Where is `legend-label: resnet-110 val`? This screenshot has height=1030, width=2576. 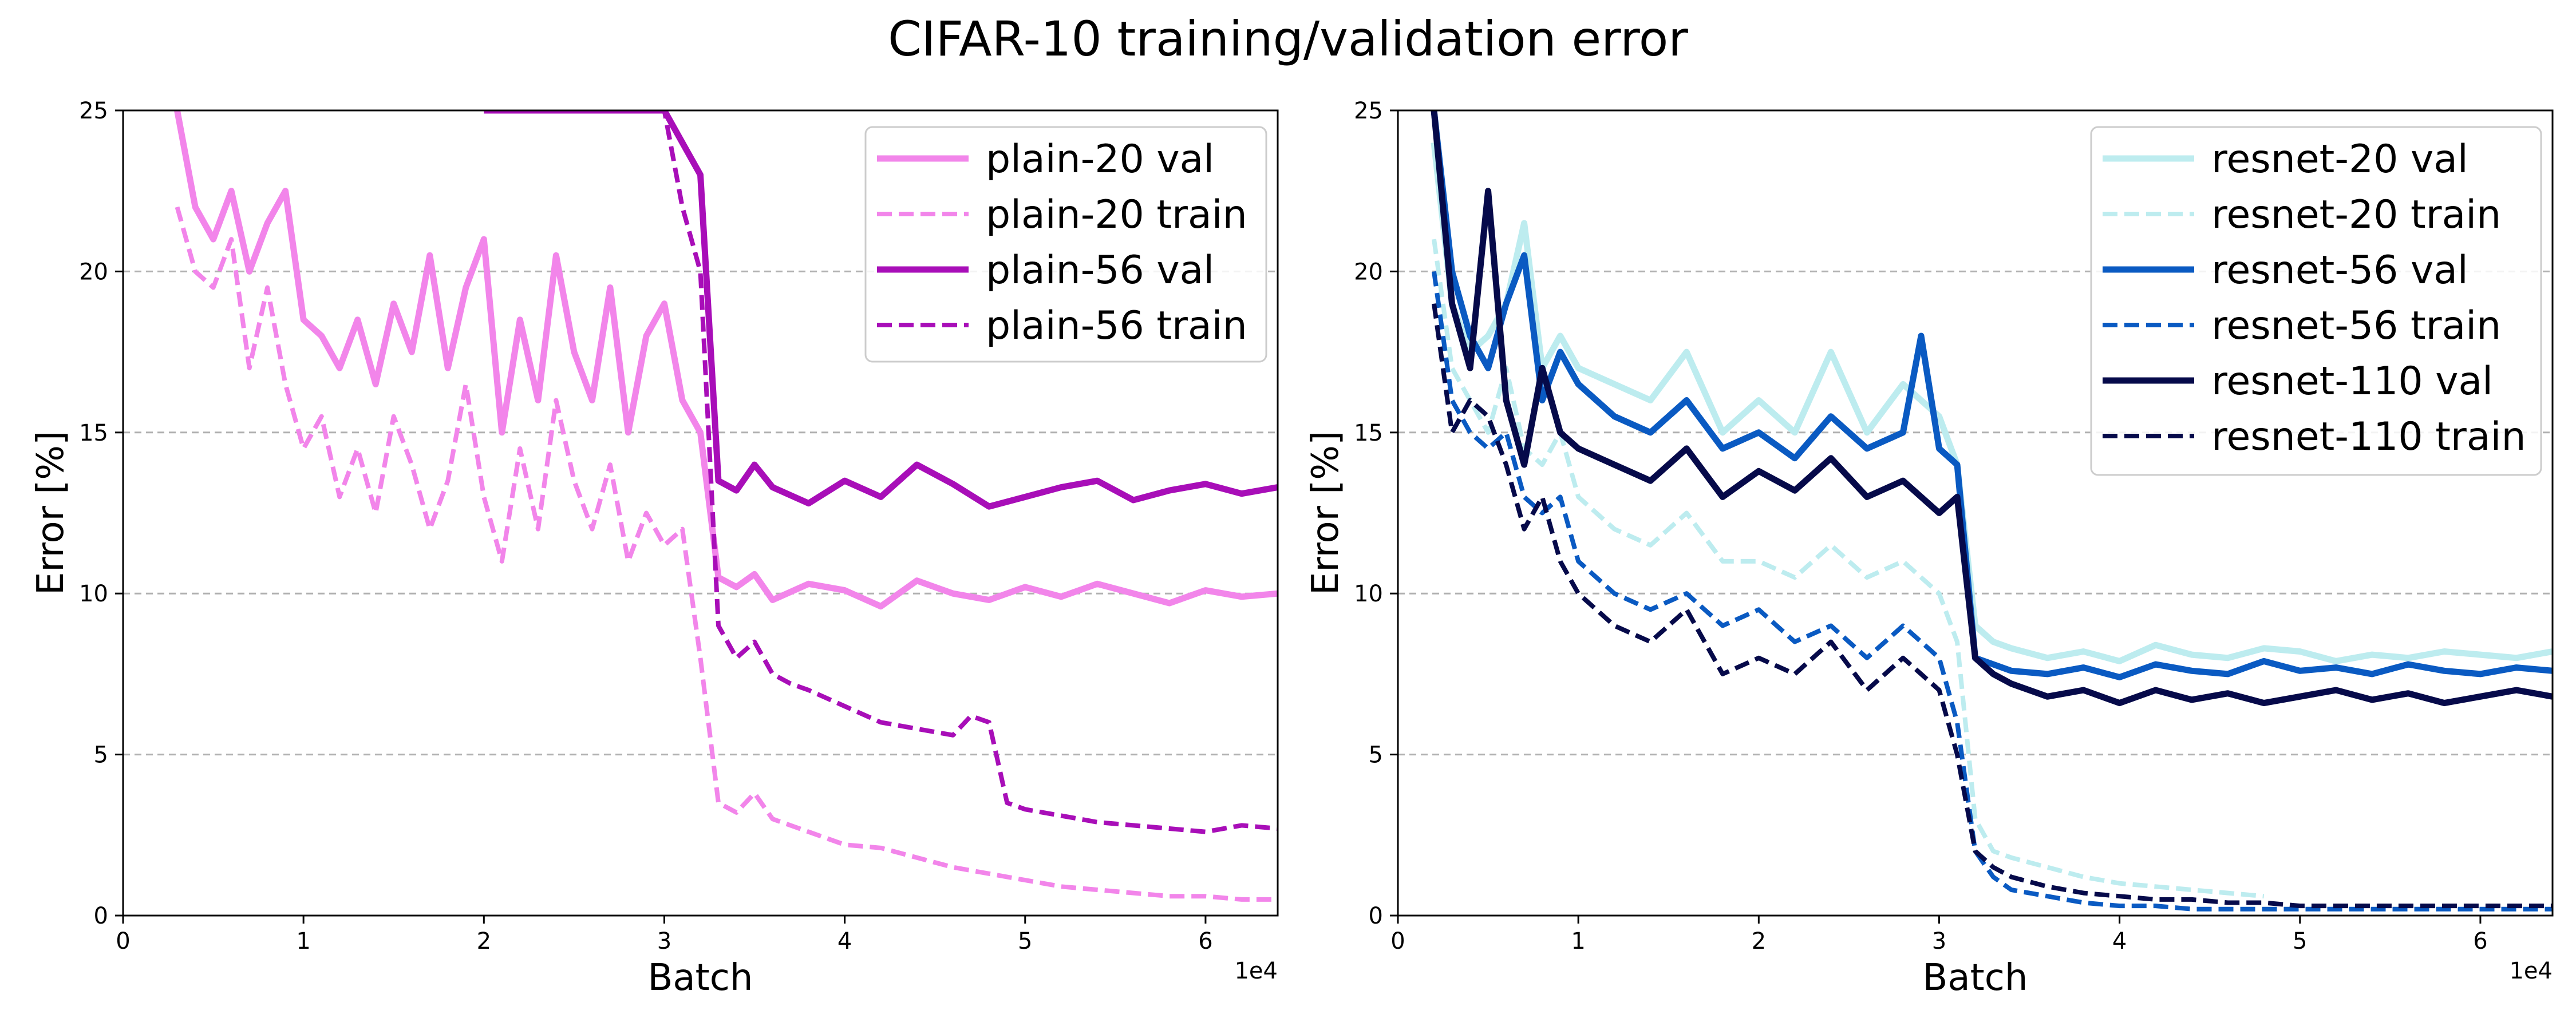
legend-label: resnet-110 val is located at coordinates (2352, 381).